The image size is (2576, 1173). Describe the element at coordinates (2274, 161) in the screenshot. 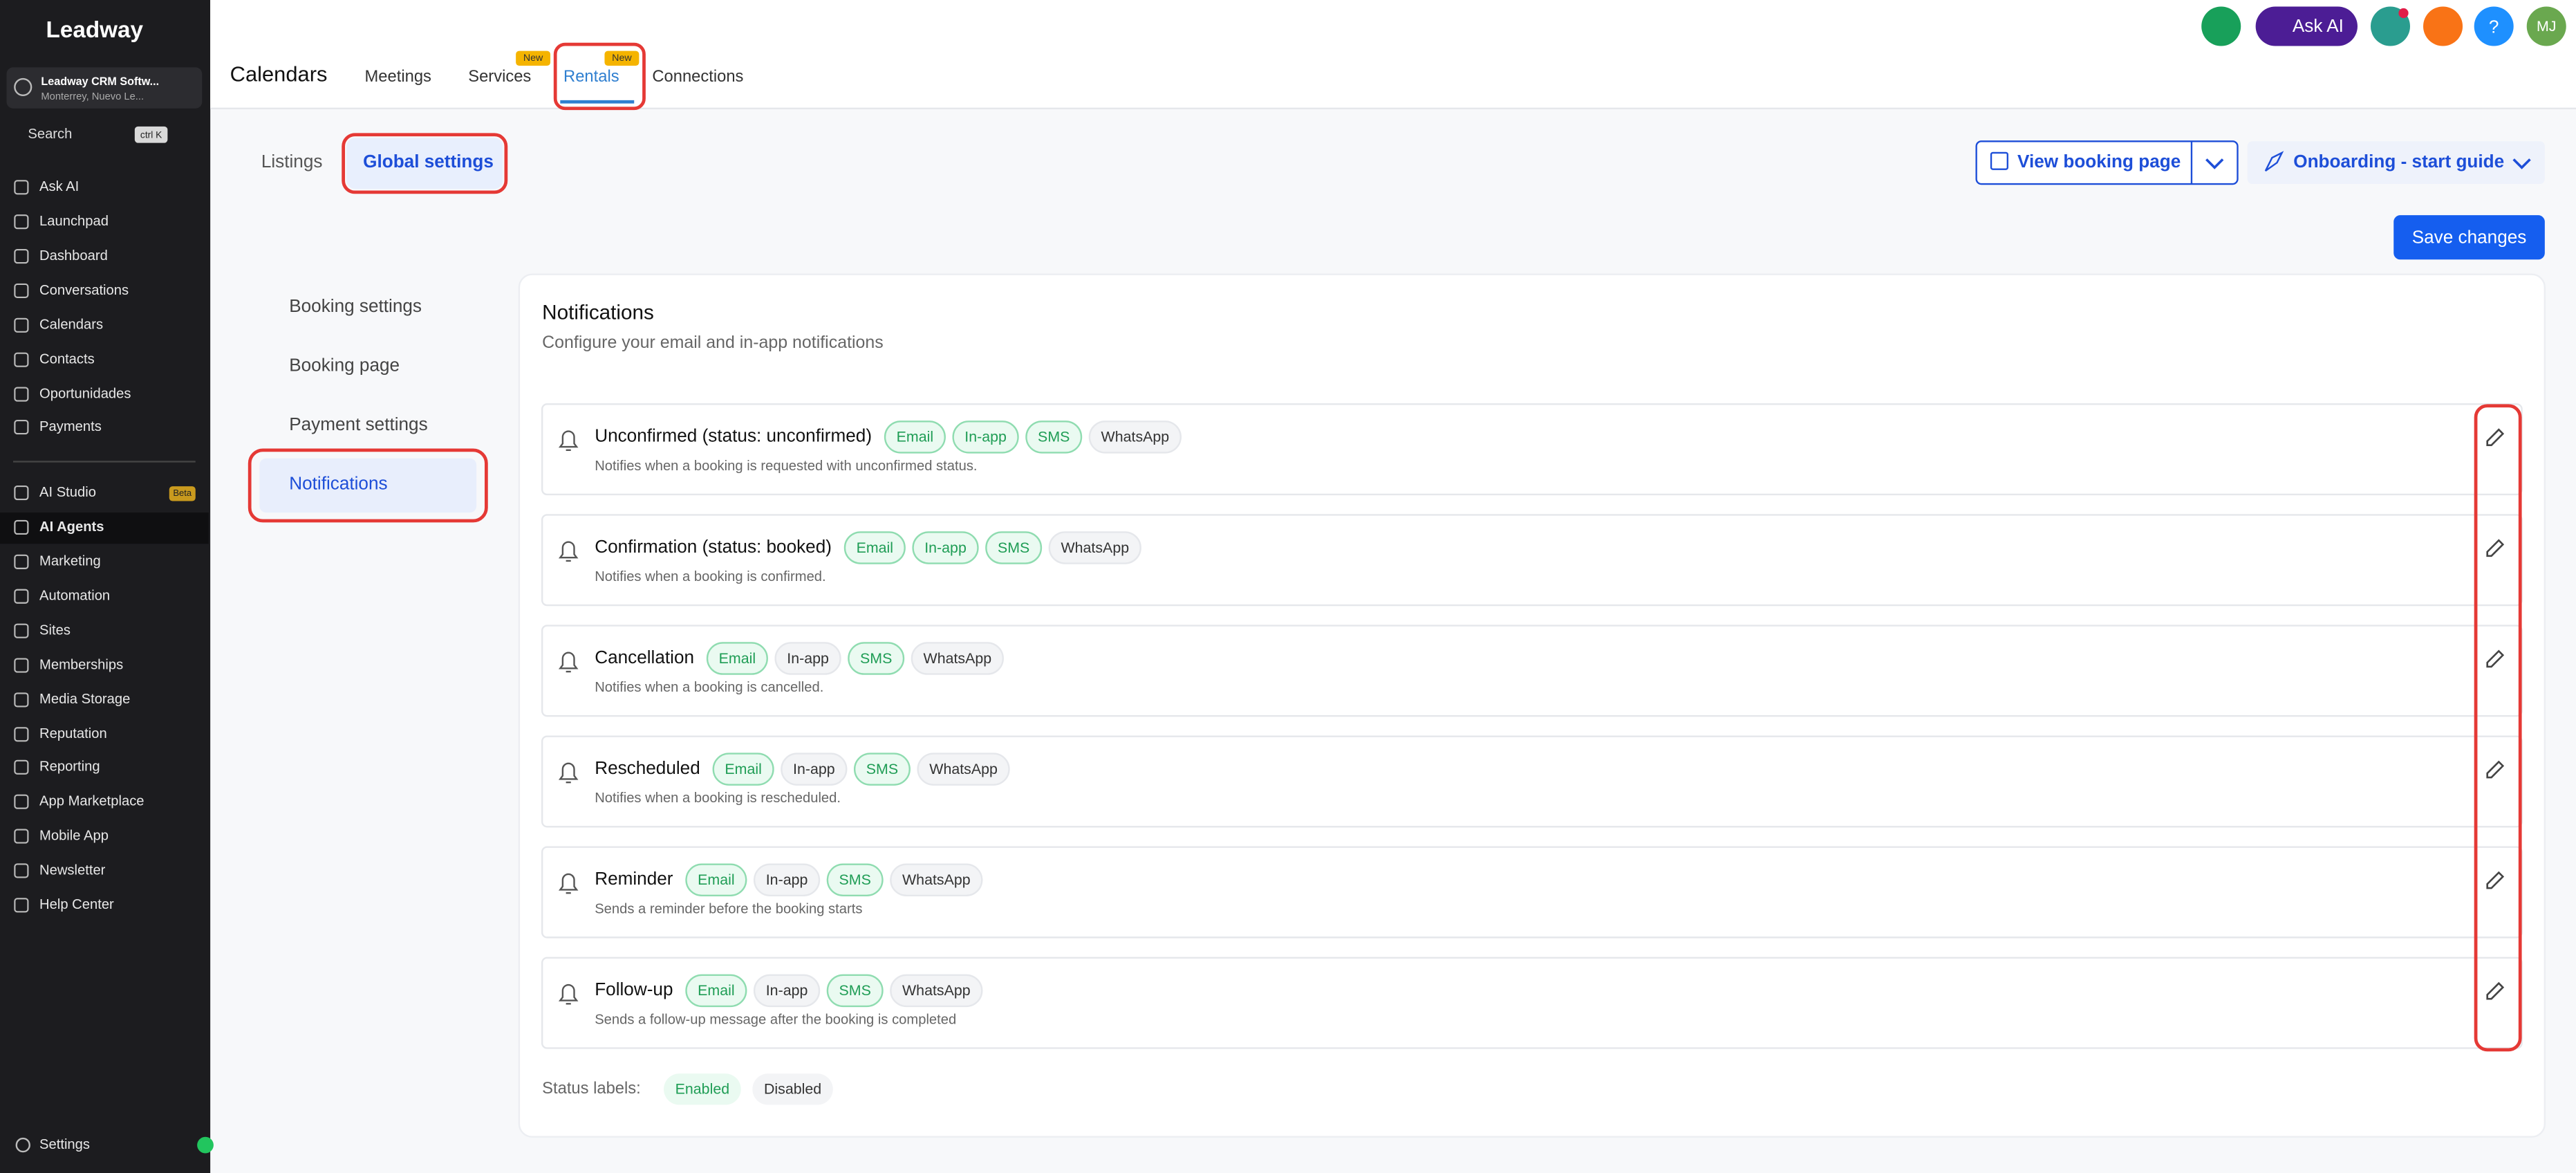

I see `rocket-icon` at that location.